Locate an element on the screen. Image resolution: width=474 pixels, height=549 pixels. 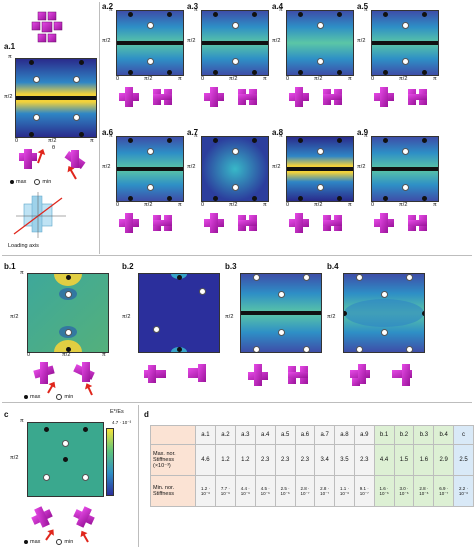
a4-theta-half: π/2 is located at coordinates (318, 79).